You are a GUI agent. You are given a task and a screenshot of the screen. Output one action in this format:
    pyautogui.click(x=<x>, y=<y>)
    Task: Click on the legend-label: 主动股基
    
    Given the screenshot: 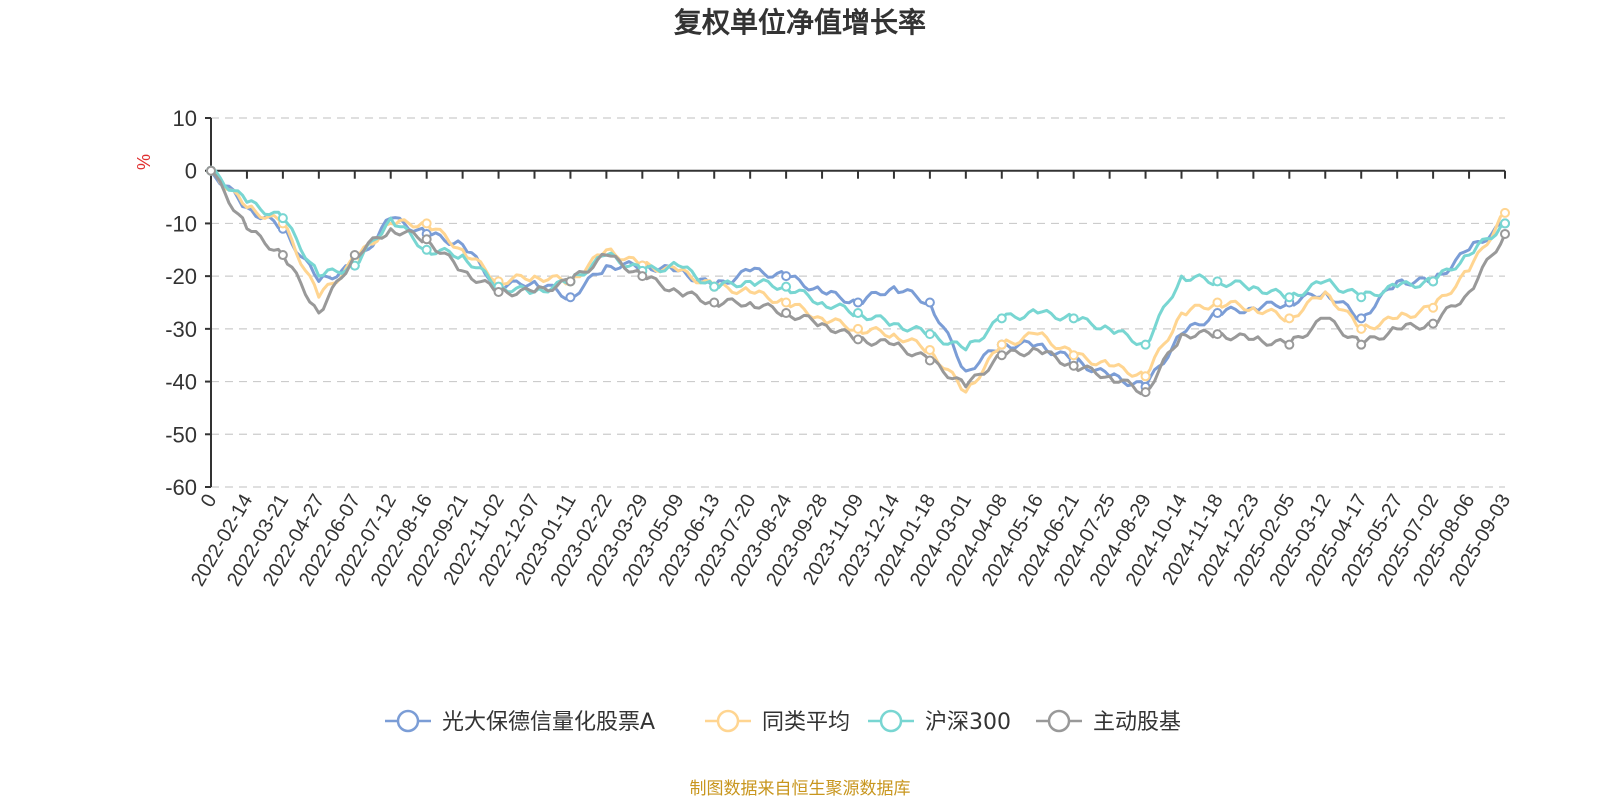 What is the action you would take?
    pyautogui.click(x=1137, y=722)
    